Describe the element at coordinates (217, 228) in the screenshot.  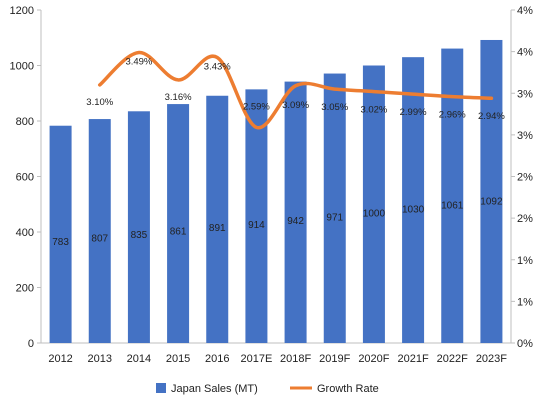
I see `bar-value-label: 891` at that location.